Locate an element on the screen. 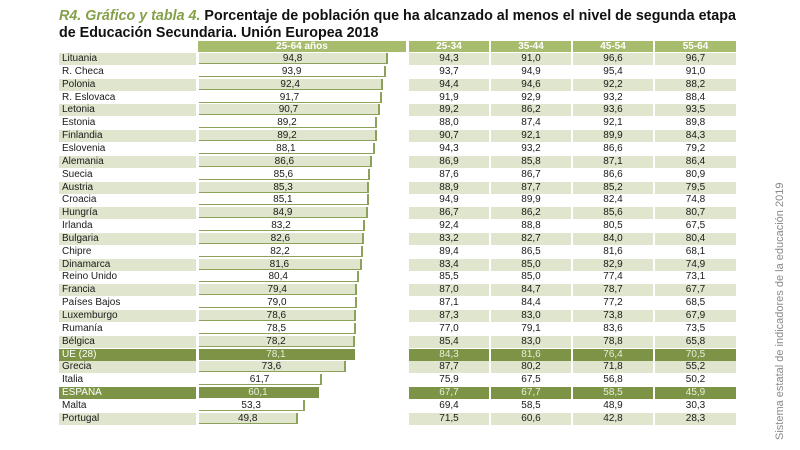 Image resolution: width=800 pixels, height=450 pixels. table-cell: 85,5 is located at coordinates (449, 277).